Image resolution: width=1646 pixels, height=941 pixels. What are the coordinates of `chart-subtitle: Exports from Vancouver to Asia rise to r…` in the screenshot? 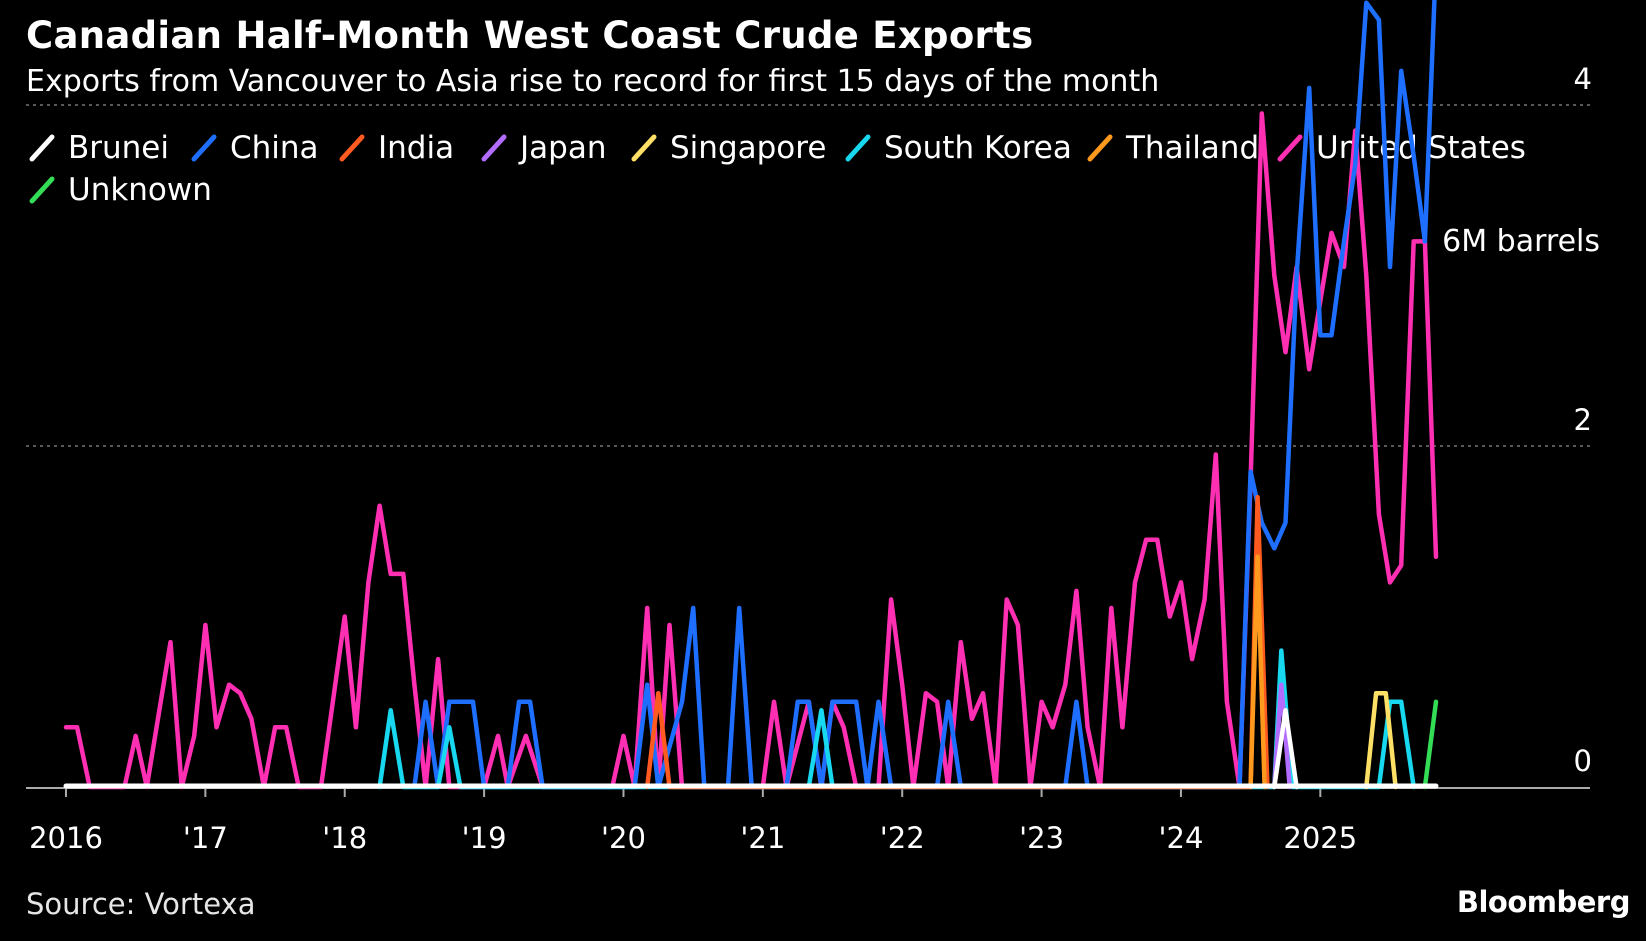 It's located at (593, 81).